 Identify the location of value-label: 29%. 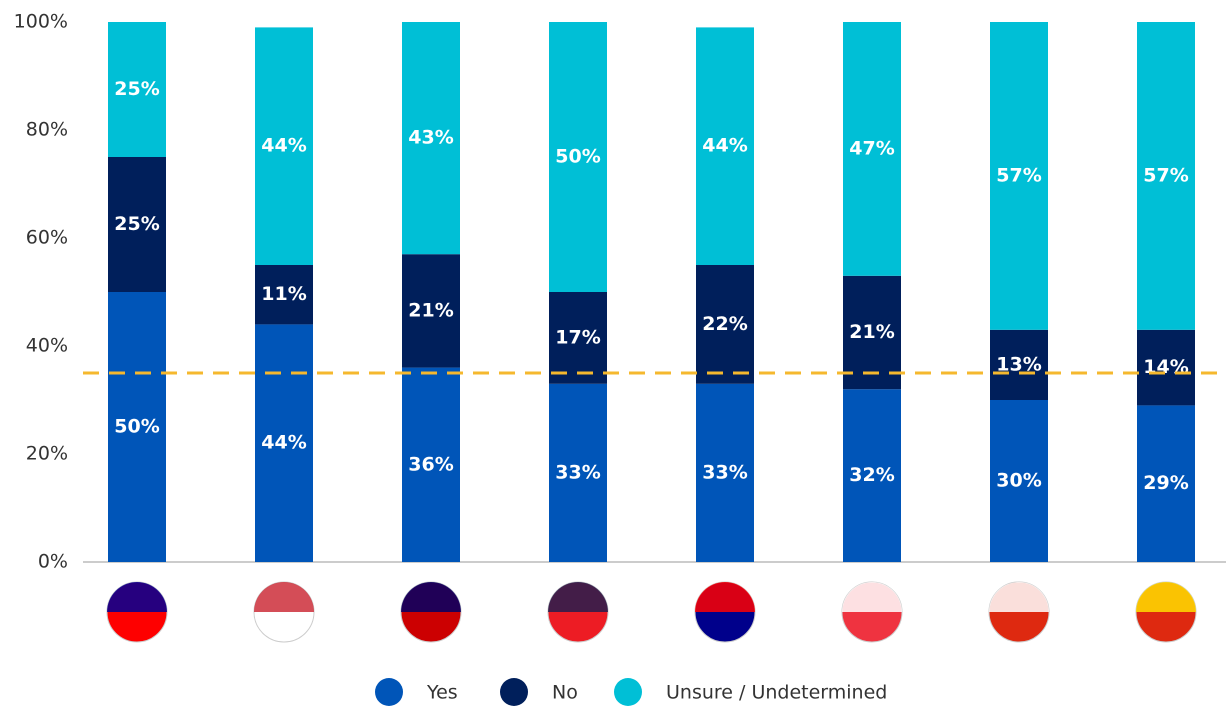
(1165, 483).